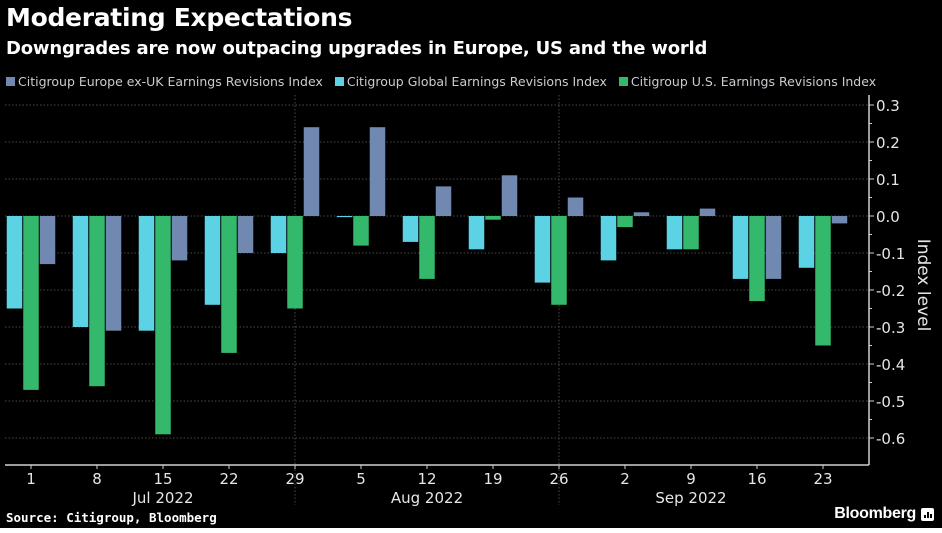  I want to click on legend-swatch-us, so click(623, 81).